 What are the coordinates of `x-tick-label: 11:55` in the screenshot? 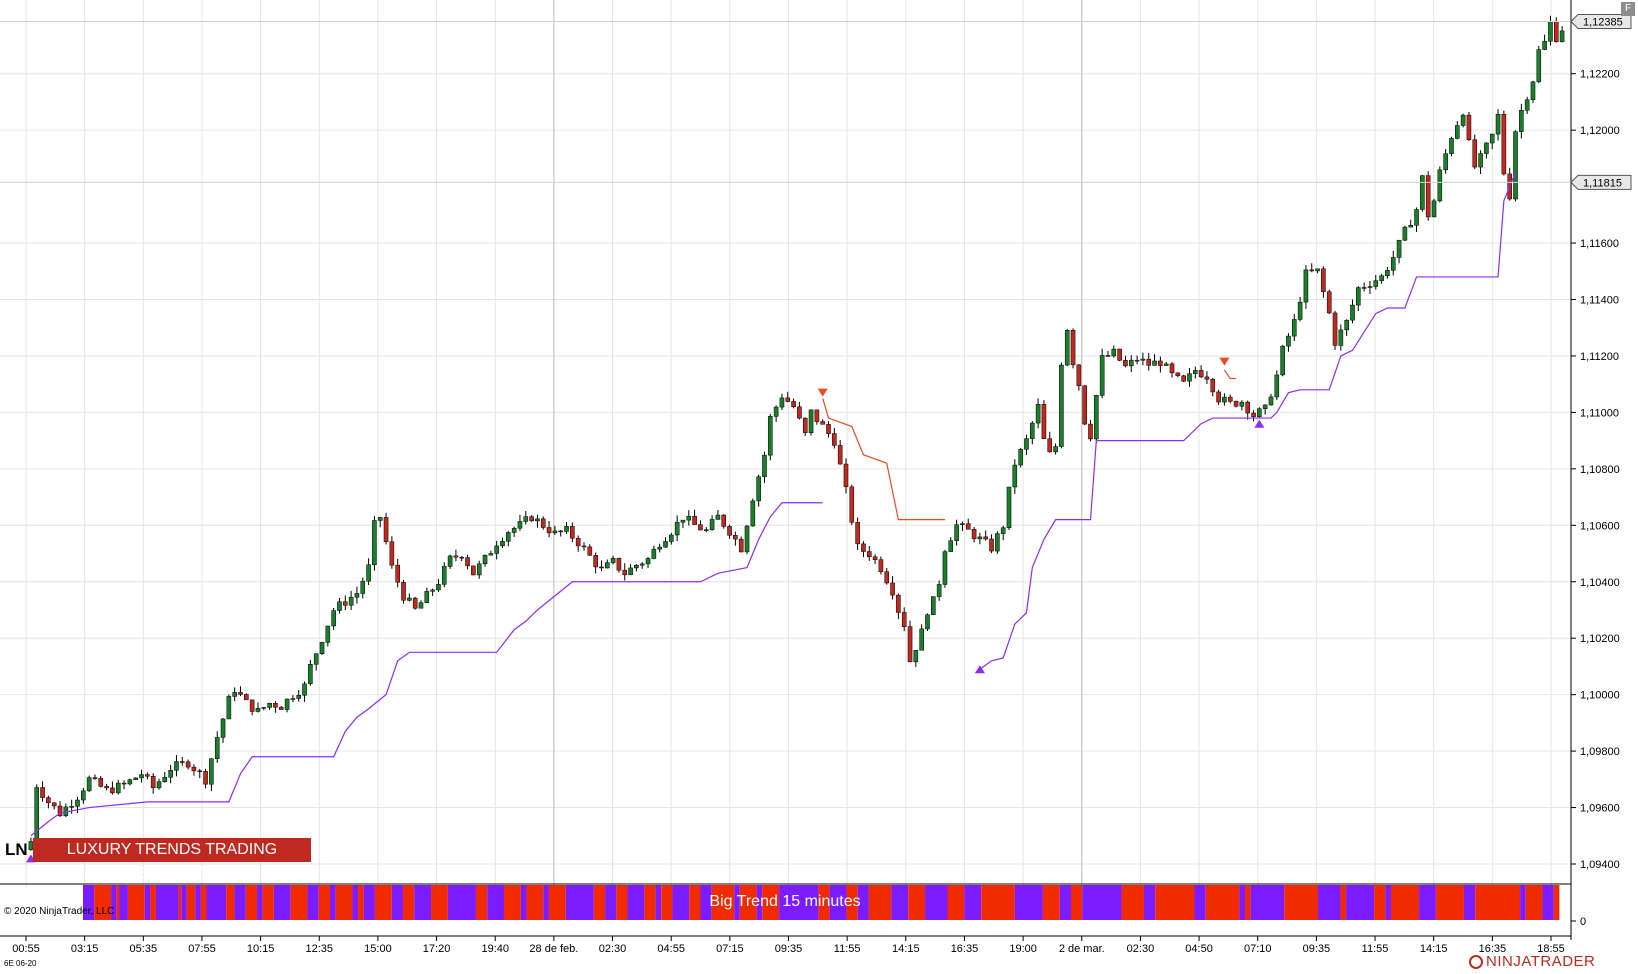 It's located at (1375, 949).